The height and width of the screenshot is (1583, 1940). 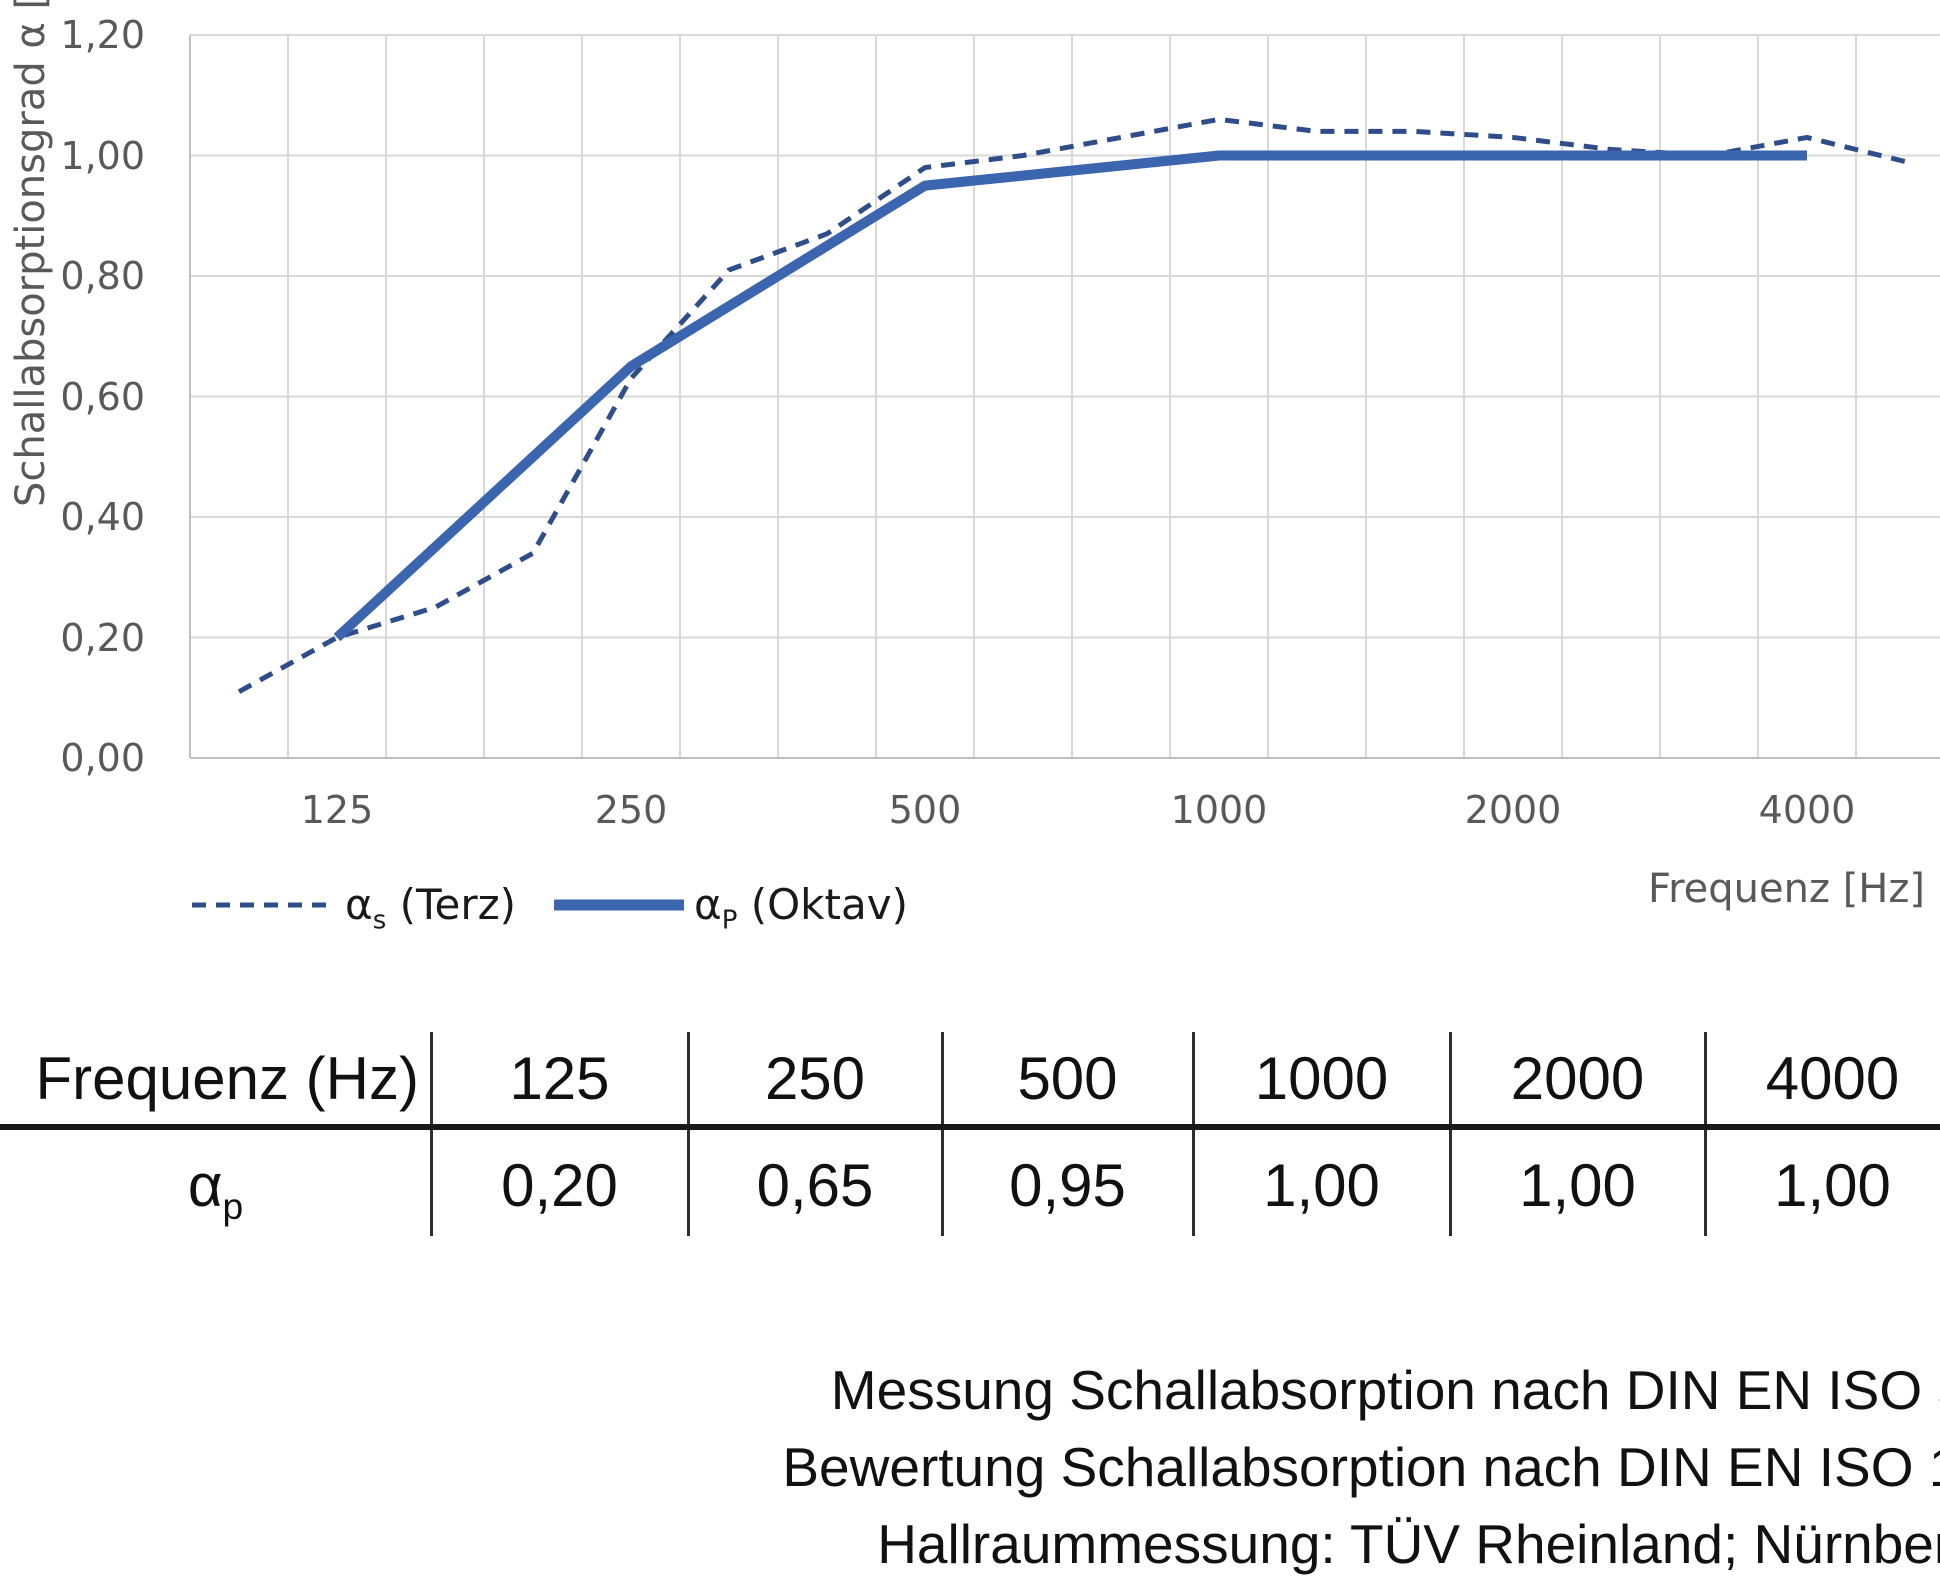 What do you see at coordinates (1807, 810) in the screenshot?
I see `x-tick-label: 4000` at bounding box center [1807, 810].